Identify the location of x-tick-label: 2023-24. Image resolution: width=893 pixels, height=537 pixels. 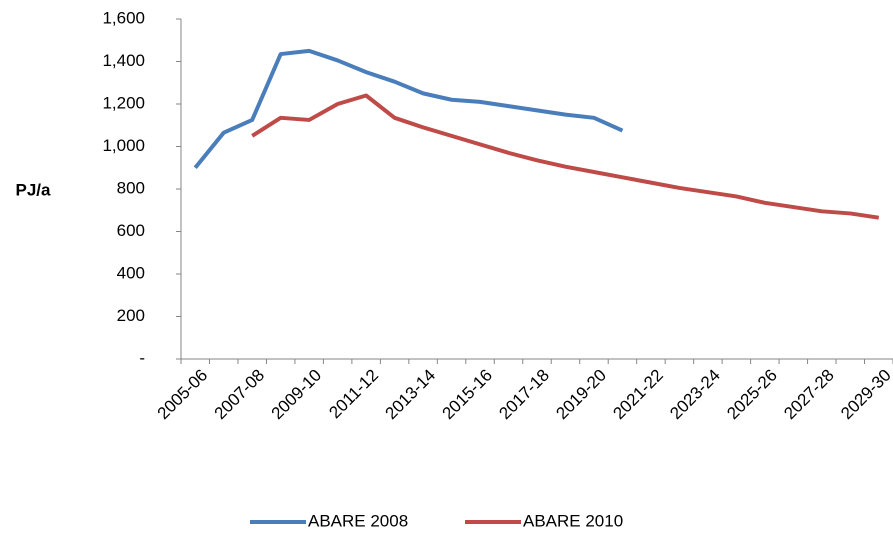
(695, 395).